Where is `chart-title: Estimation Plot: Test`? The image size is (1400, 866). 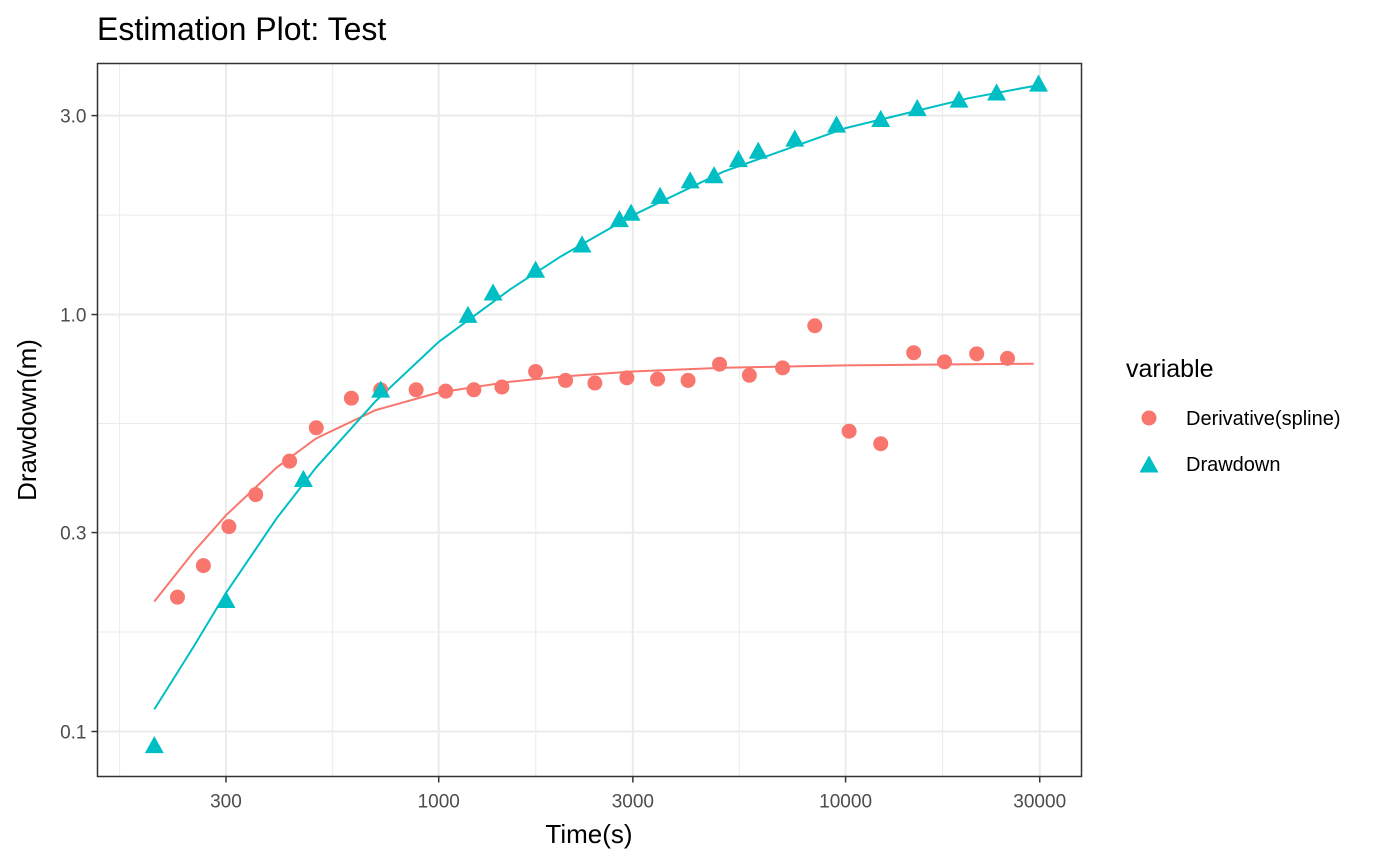 chart-title: Estimation Plot: Test is located at coordinates (241, 29).